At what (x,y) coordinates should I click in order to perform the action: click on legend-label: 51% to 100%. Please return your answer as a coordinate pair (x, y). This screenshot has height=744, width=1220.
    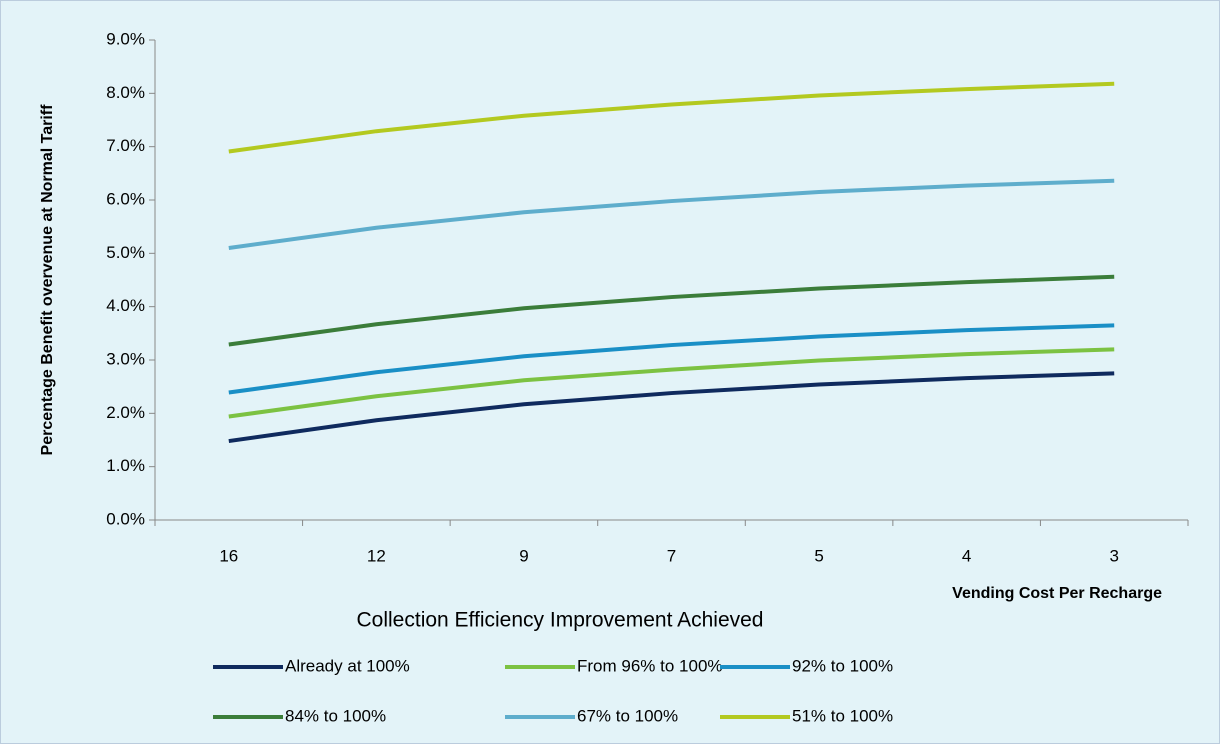
    Looking at the image, I should click on (842, 715).